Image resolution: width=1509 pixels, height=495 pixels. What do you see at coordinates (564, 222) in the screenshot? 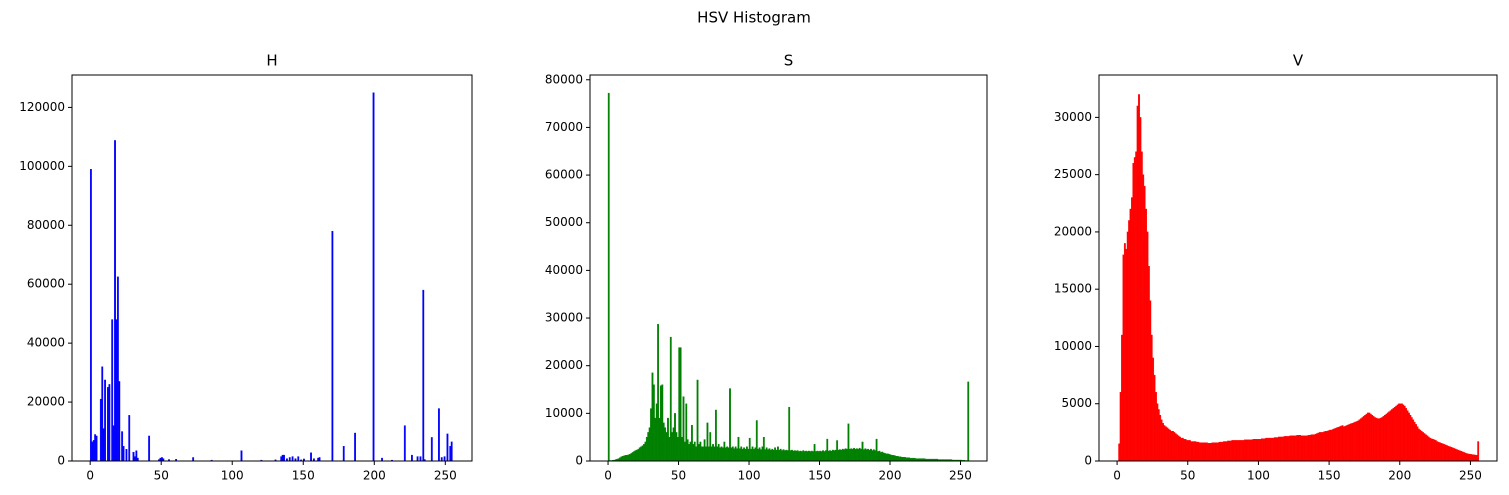
I see `y-tick-label: 50000` at bounding box center [564, 222].